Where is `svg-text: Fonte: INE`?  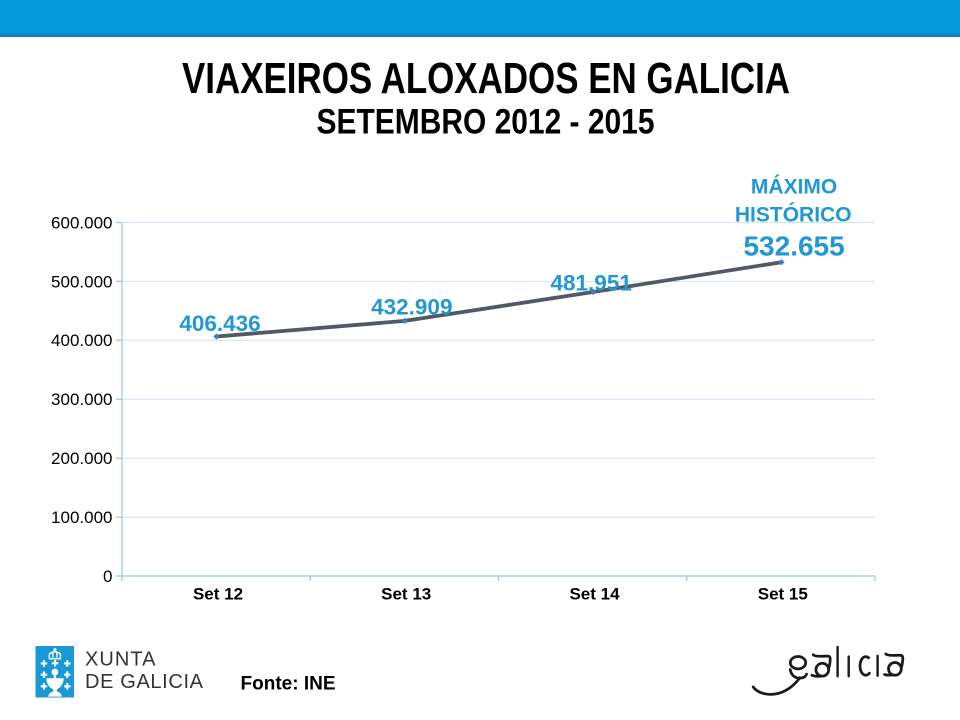 svg-text: Fonte: INE is located at coordinates (288, 684).